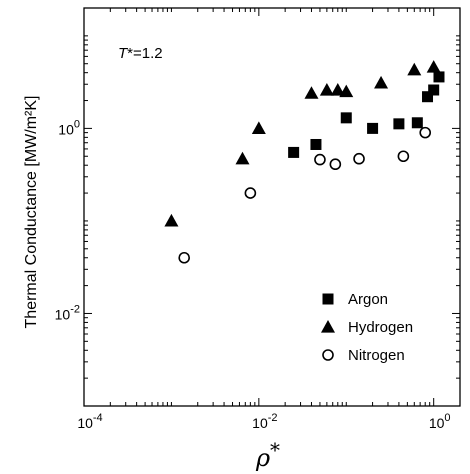 The height and width of the screenshot is (474, 470). What do you see at coordinates (31, 212) in the screenshot?
I see `y-axis-title: Thermal Conductance [MW/m²K]` at bounding box center [31, 212].